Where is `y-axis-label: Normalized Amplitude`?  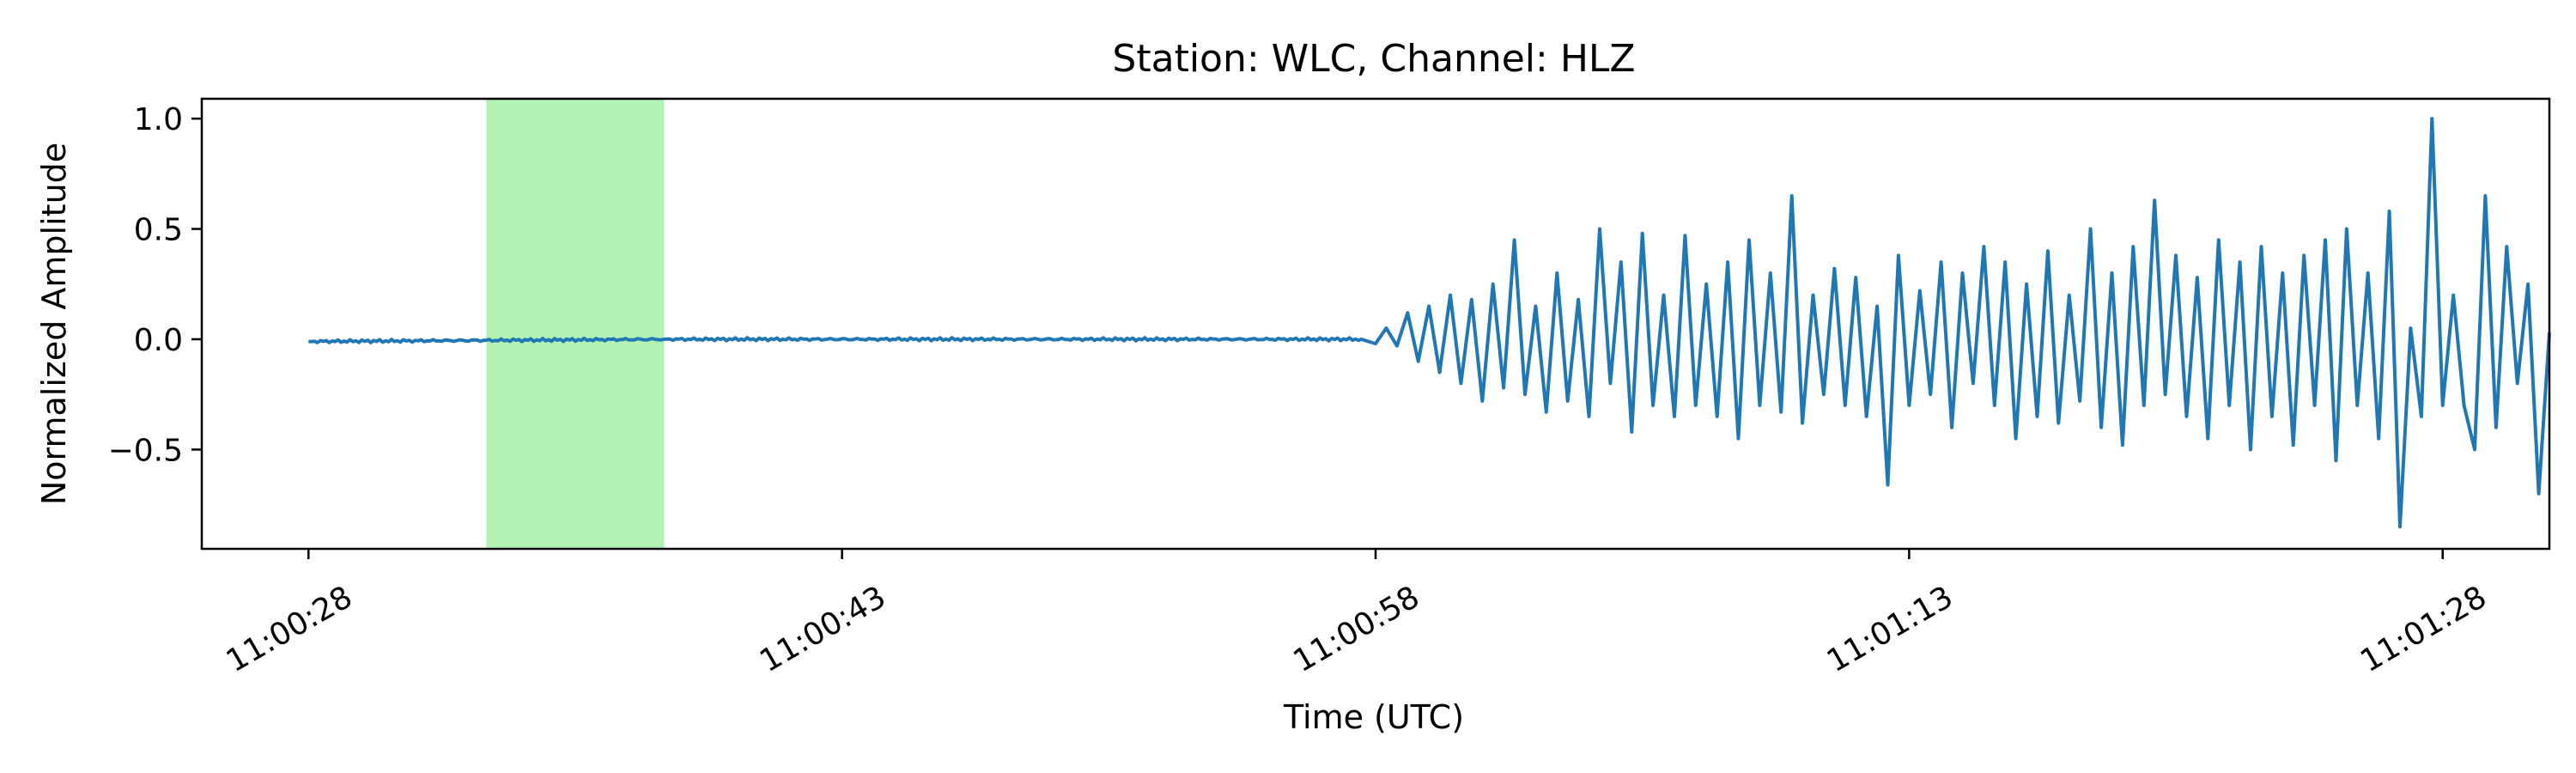 y-axis-label: Normalized Amplitude is located at coordinates (54, 324).